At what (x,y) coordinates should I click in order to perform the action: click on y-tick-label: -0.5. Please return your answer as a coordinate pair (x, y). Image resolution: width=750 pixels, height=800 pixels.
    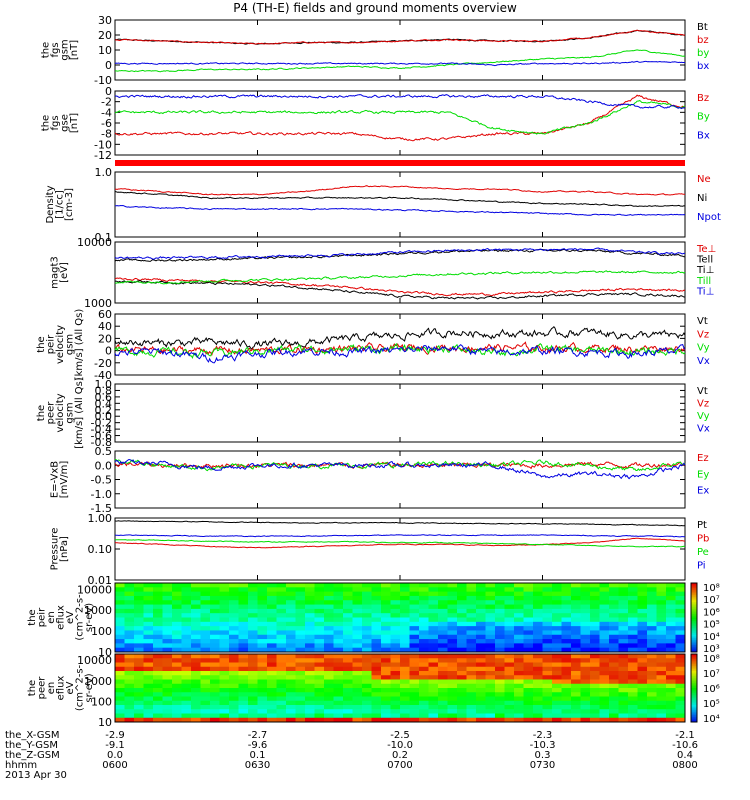
    Looking at the image, I should click on (101, 480).